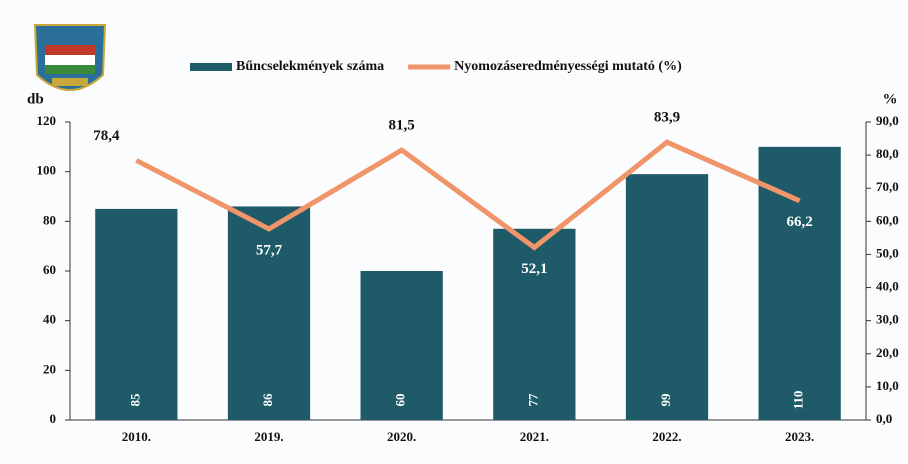  What do you see at coordinates (268, 436) in the screenshot?
I see `x-tick-label: 2019.` at bounding box center [268, 436].